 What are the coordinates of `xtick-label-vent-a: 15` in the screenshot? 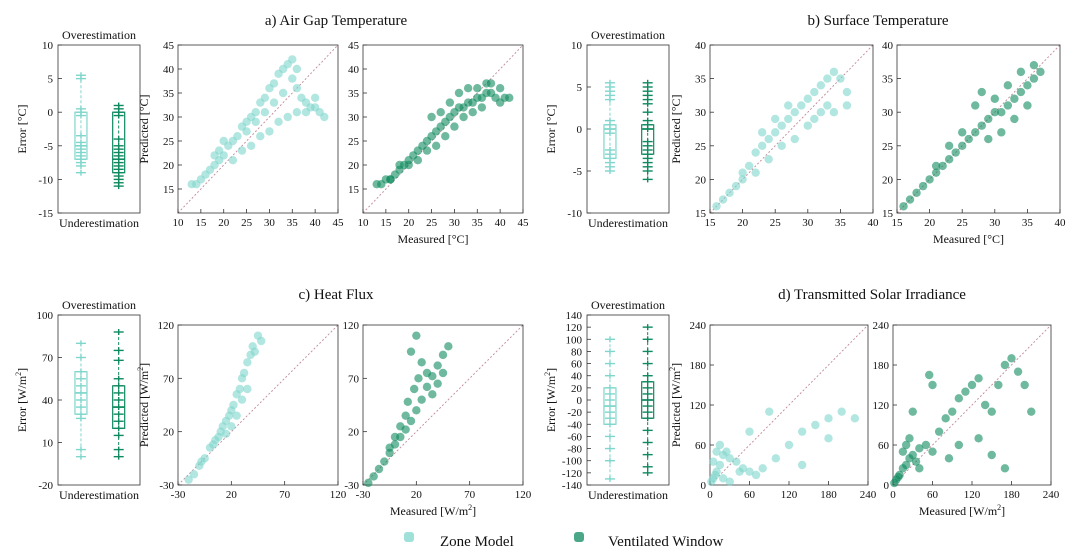 It's located at (386, 223).